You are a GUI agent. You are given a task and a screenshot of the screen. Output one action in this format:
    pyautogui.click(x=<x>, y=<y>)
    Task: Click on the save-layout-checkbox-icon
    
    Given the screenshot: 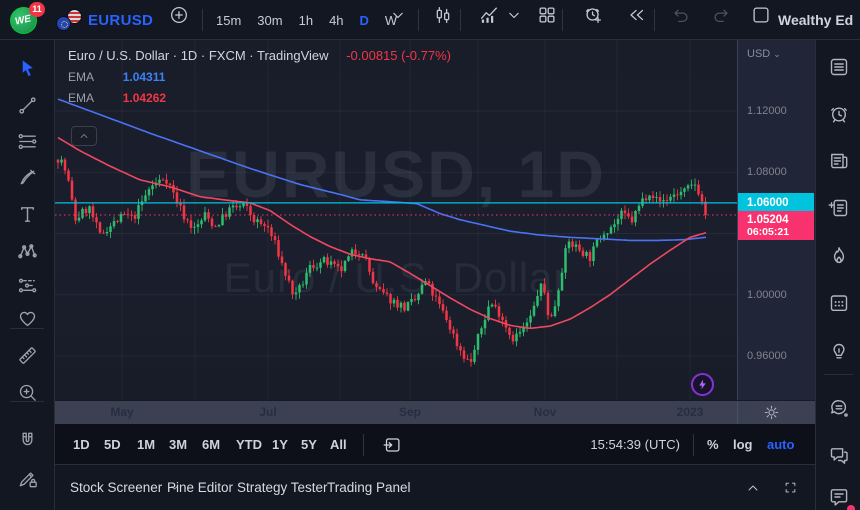 What is the action you would take?
    pyautogui.click(x=761, y=15)
    